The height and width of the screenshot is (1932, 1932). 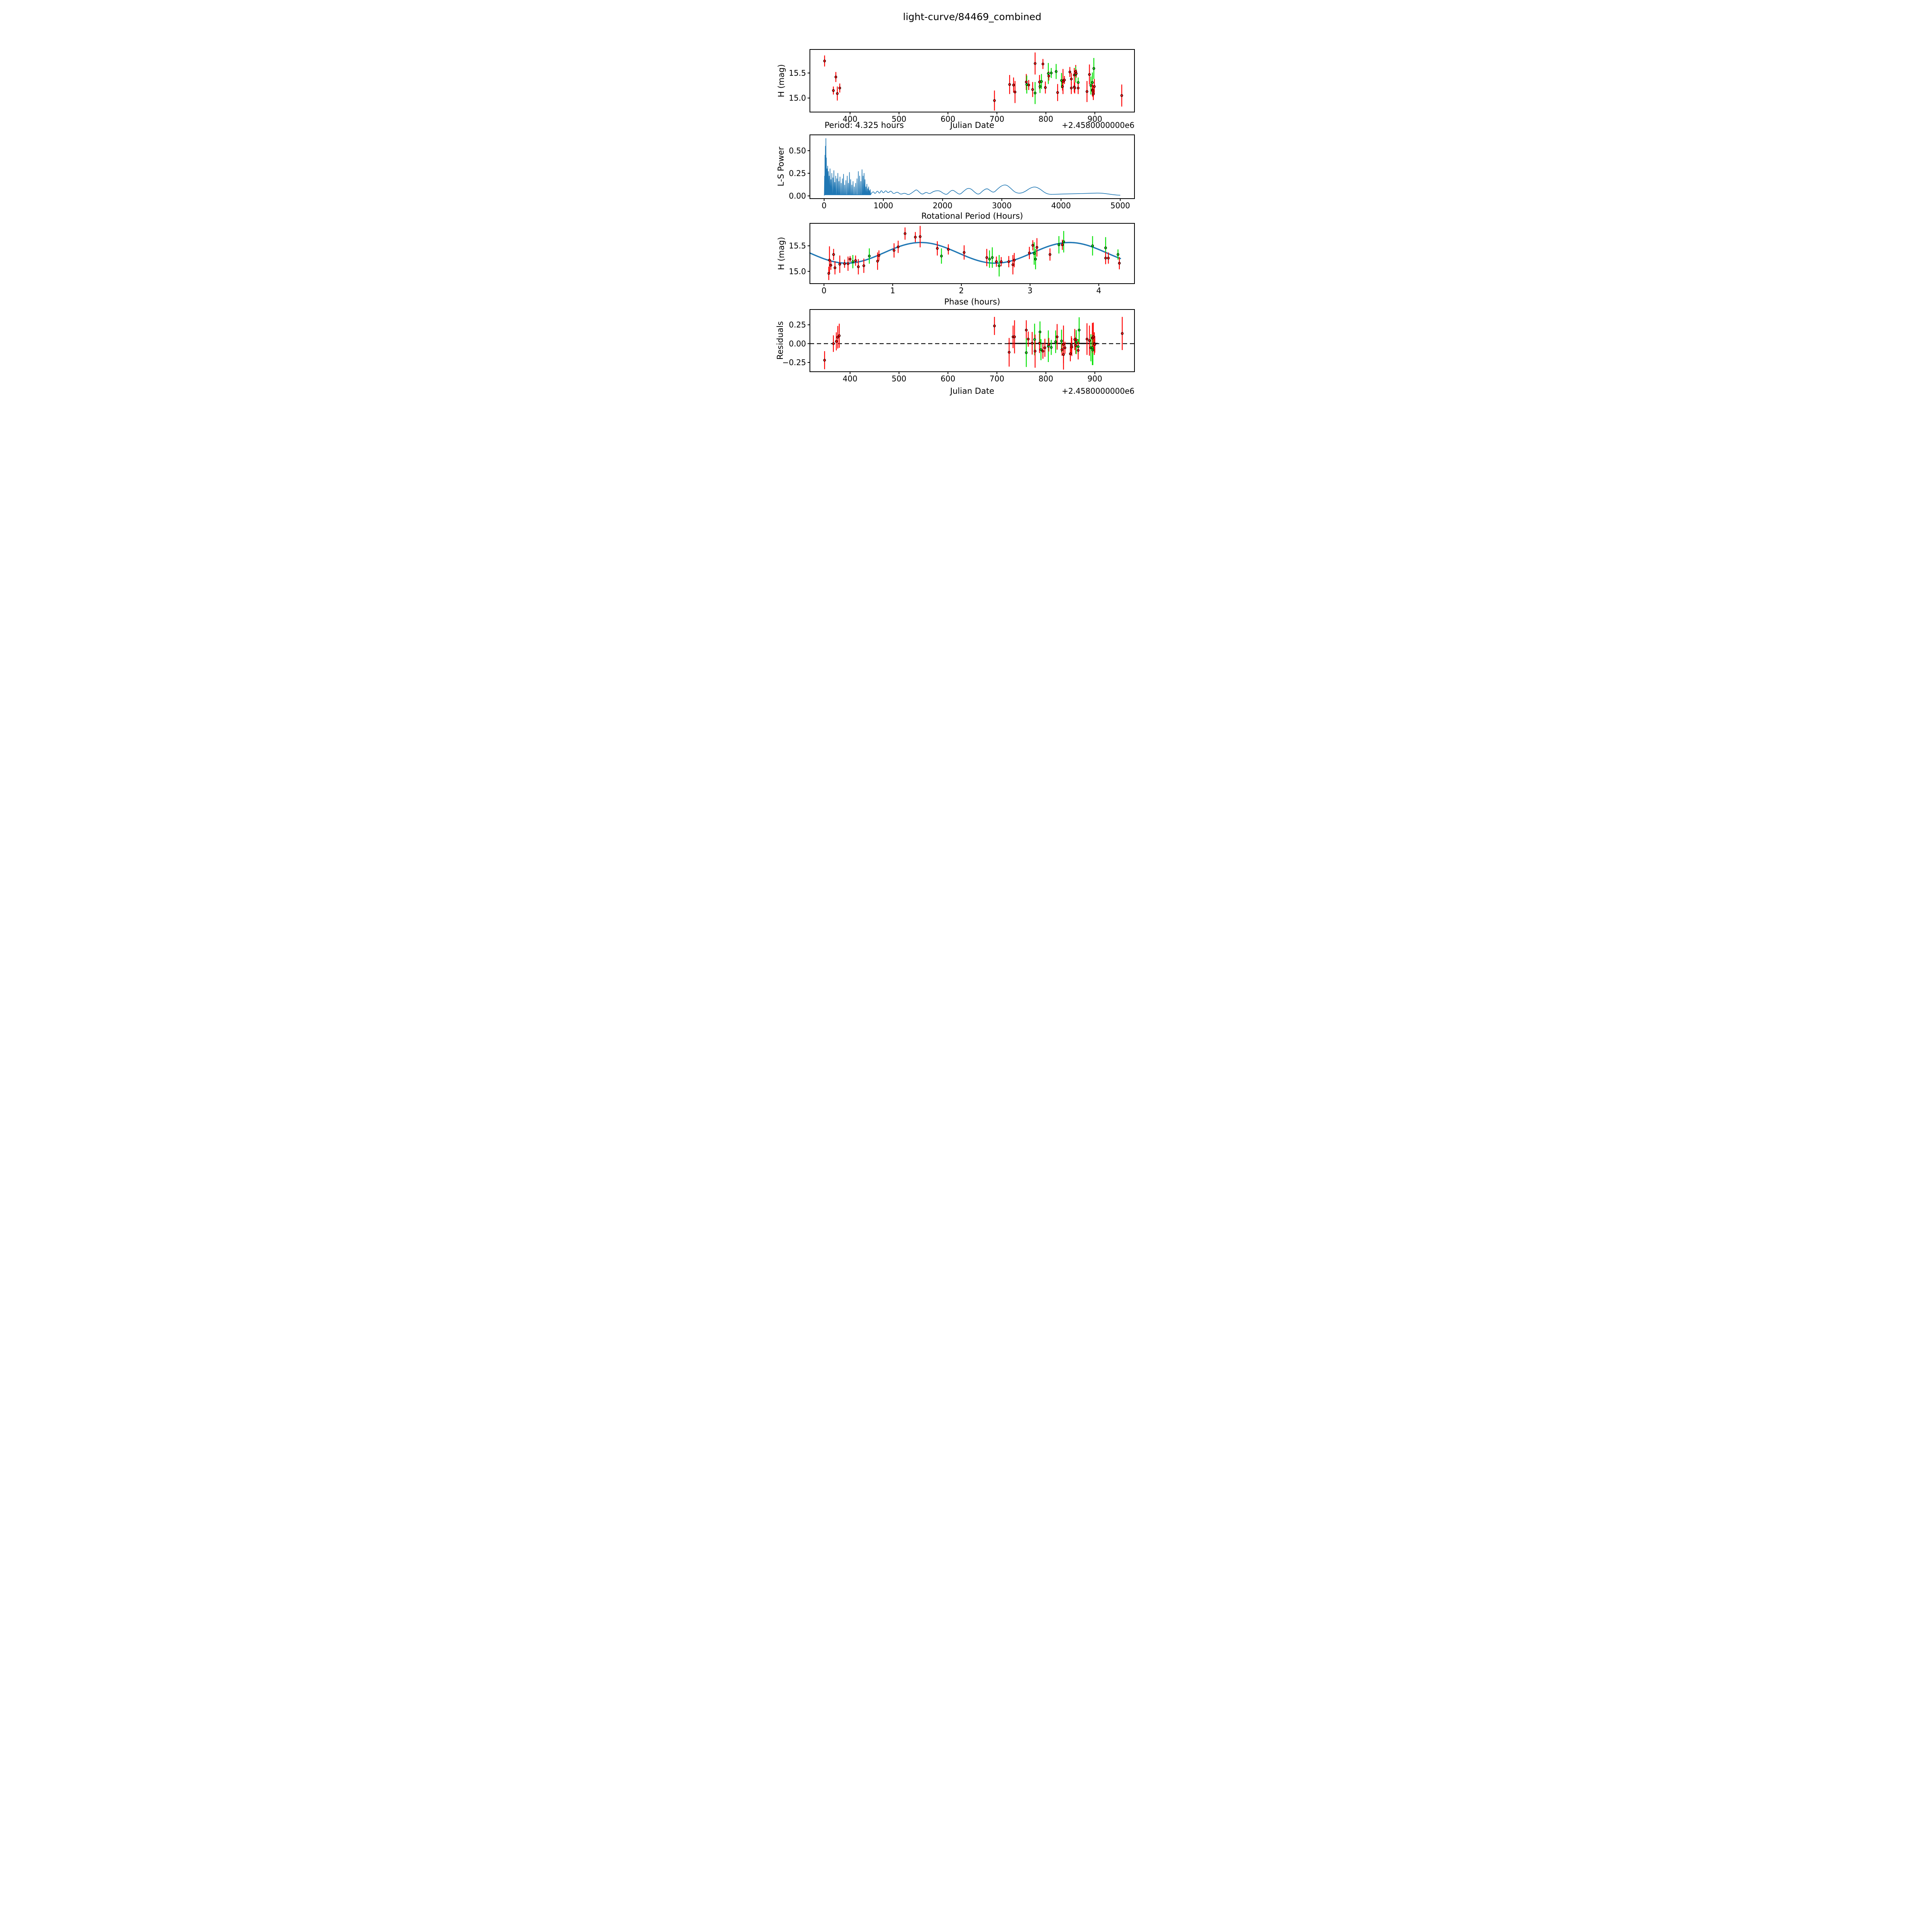 I want to click on x-tick-label: 4000, so click(x=1061, y=205).